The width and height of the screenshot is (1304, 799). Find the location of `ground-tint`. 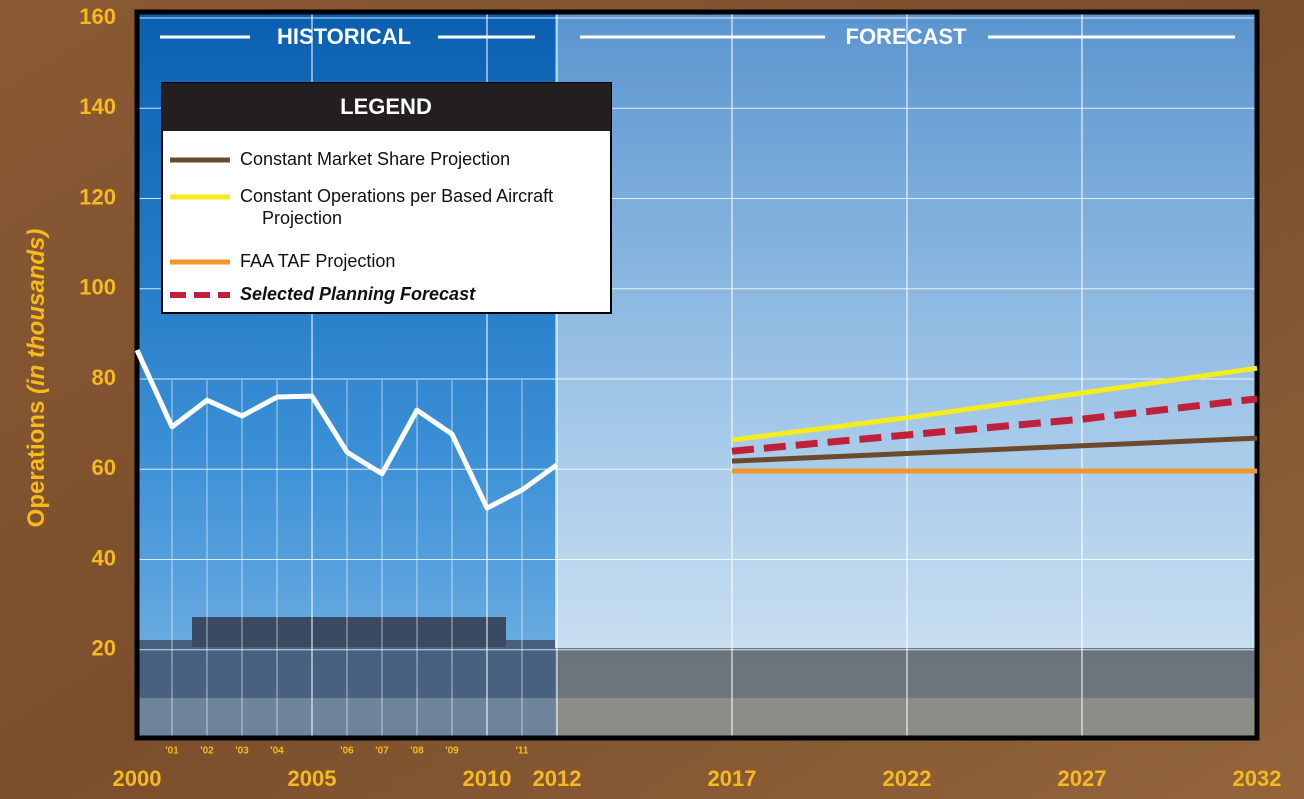

ground-tint is located at coordinates (346, 718).